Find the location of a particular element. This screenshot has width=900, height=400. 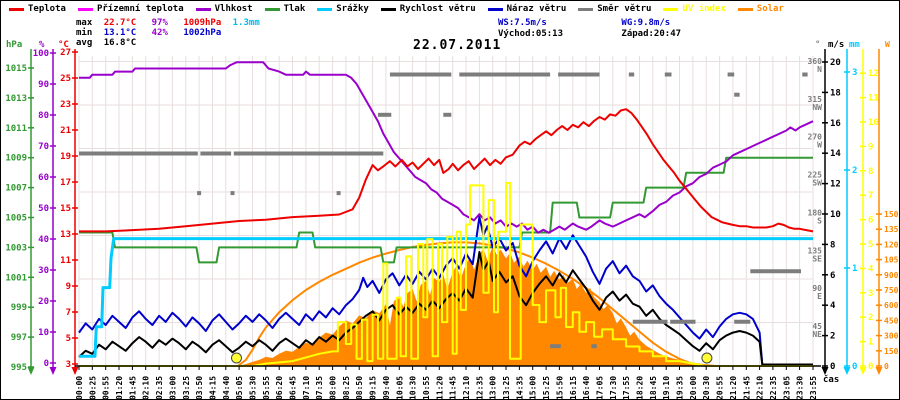

svg-text: 23:05 is located at coordinates (786, 388).